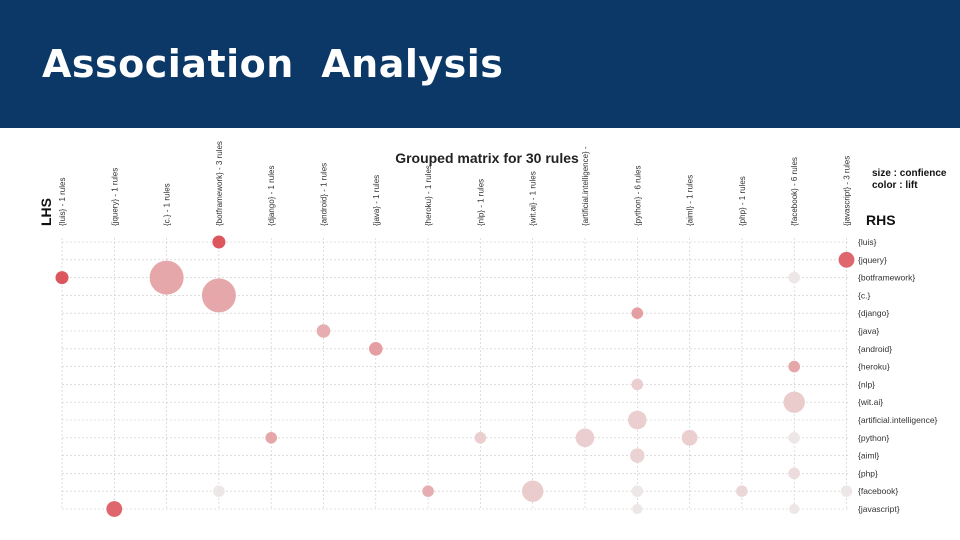 The image size is (960, 540). What do you see at coordinates (870, 402) in the screenshot?
I see `rhs-label: {wit.ai}` at bounding box center [870, 402].